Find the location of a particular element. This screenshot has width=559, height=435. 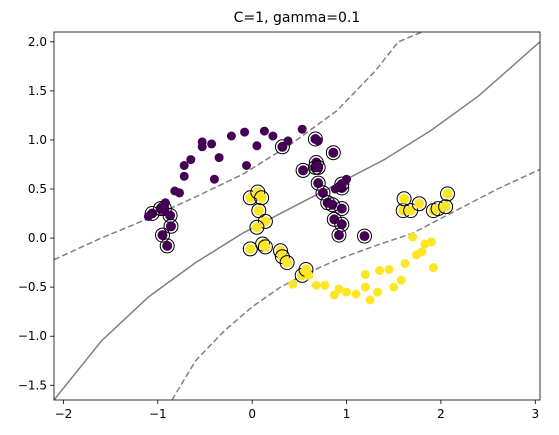

x-tick-label: 1 is located at coordinates (347, 414).